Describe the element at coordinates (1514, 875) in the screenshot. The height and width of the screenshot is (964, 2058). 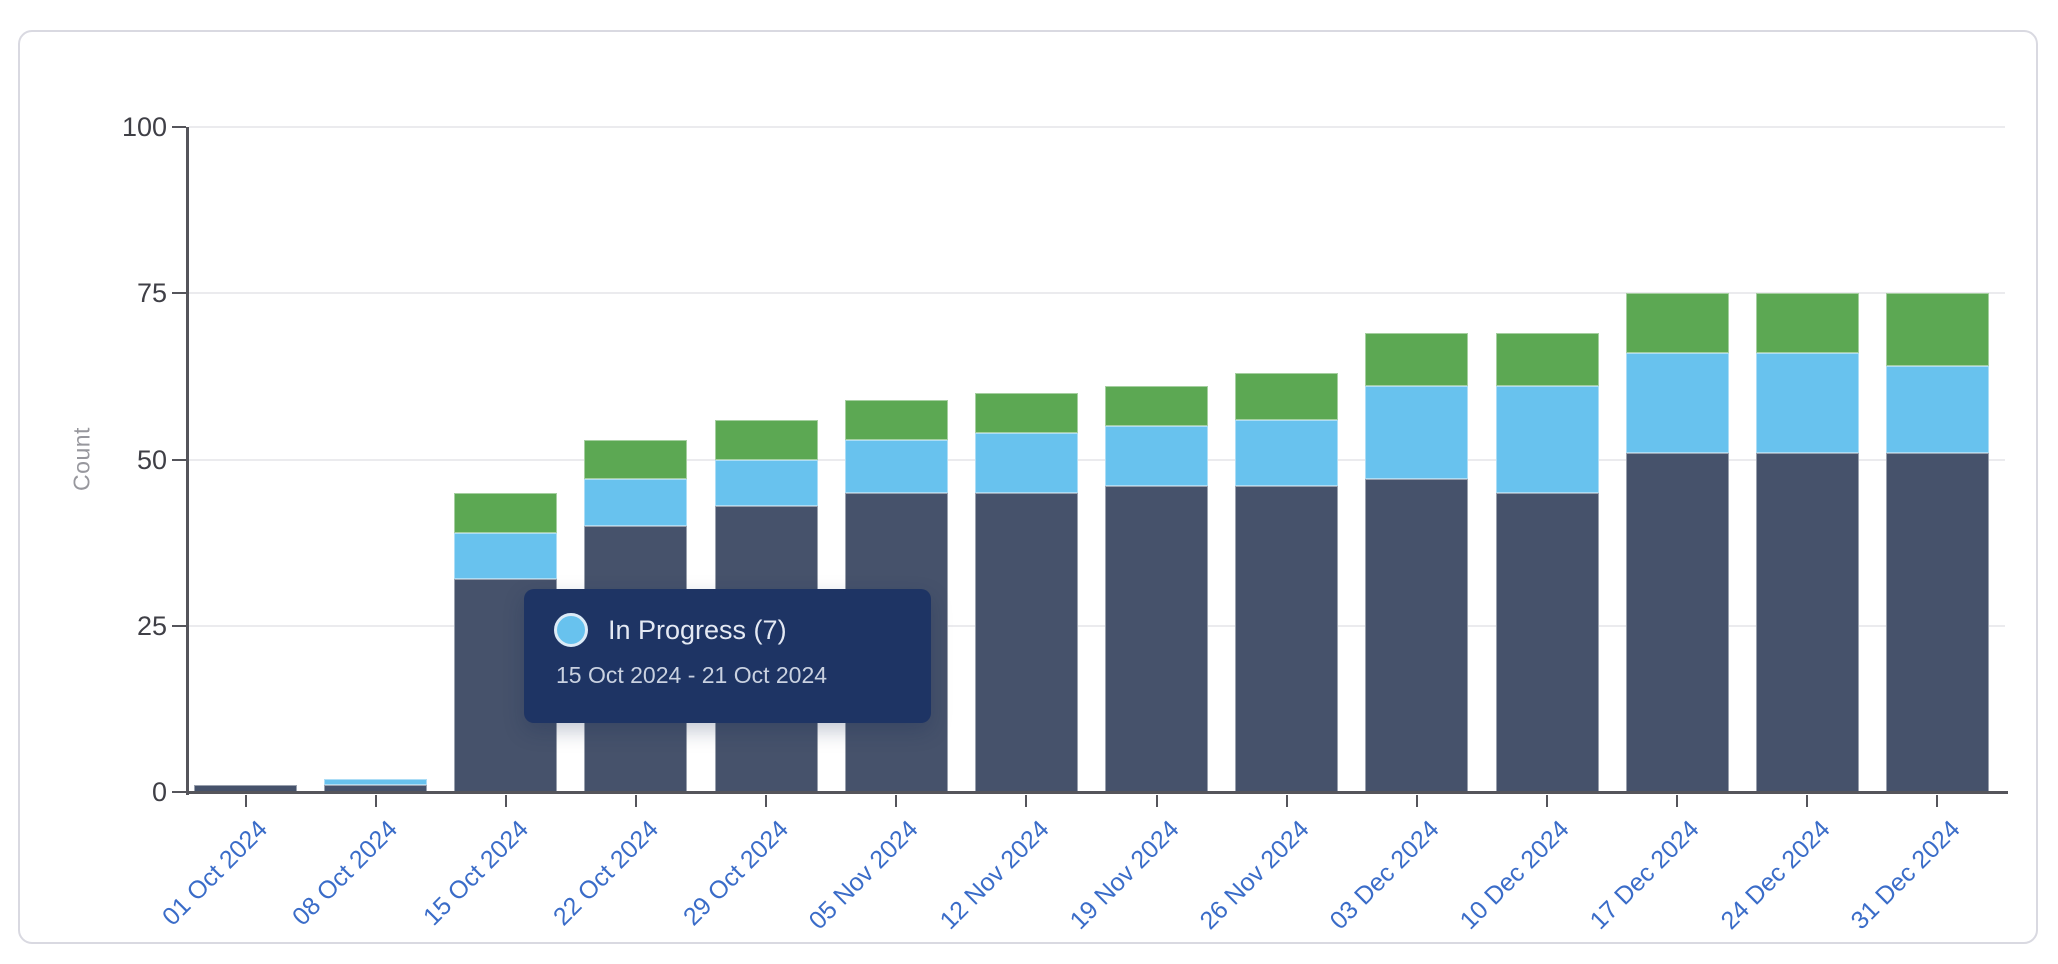
I see `x-axis-tick-label: 10 Dec 2024` at that location.